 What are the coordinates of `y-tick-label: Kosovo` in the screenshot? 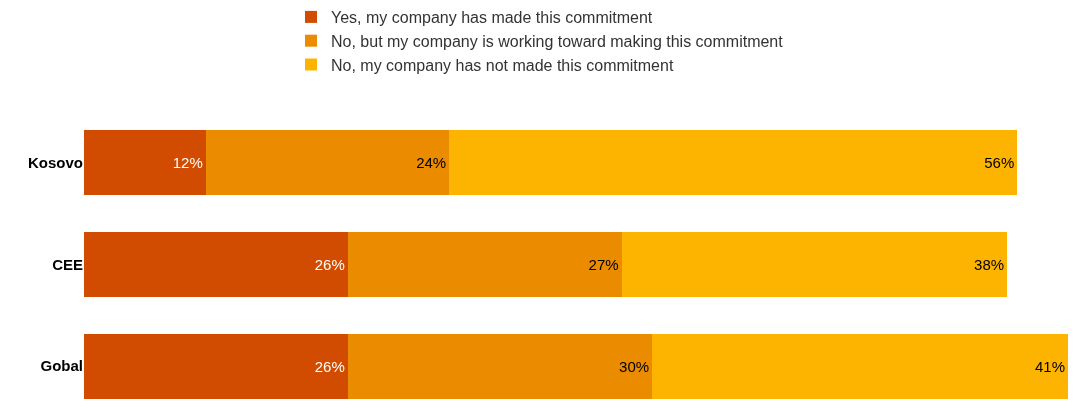 It's located at (55, 163).